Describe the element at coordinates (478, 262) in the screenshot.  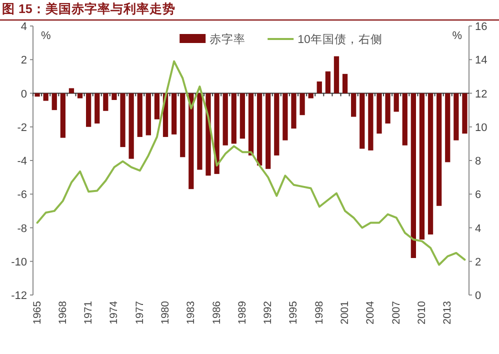
I see `y2-tick-label: 2` at that location.